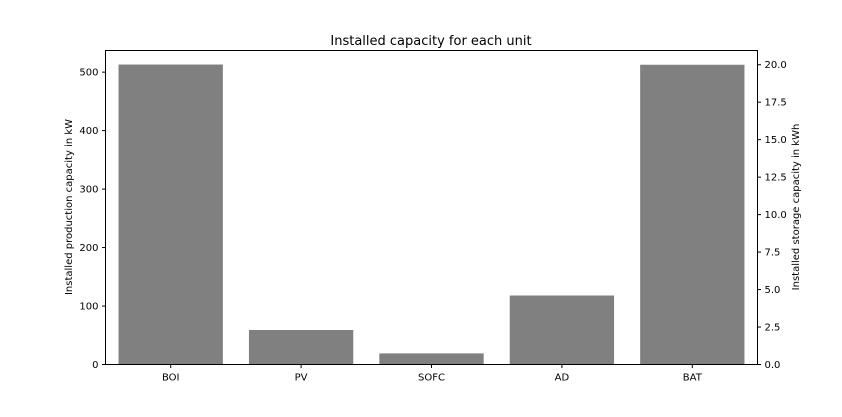 This screenshot has width=842, height=417. Describe the element at coordinates (776, 178) in the screenshot. I see `y-tick-label-right: 12.5` at that location.